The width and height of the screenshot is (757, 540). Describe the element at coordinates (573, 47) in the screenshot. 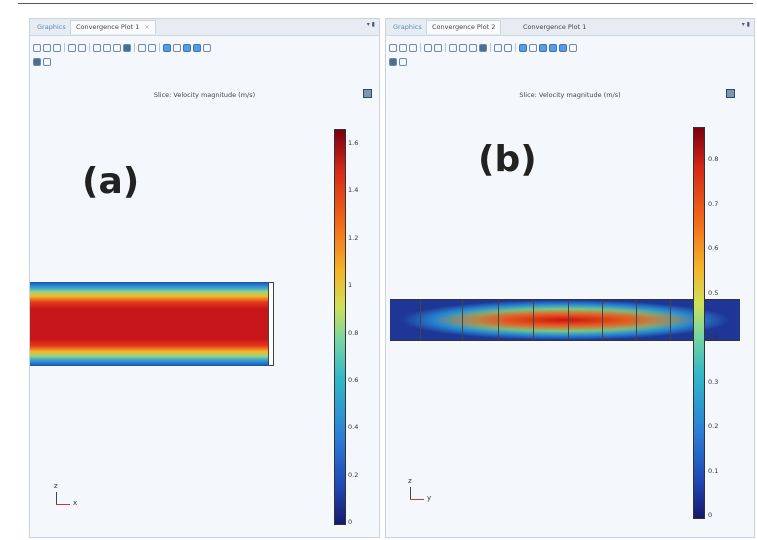

I see `more-icon` at that location.